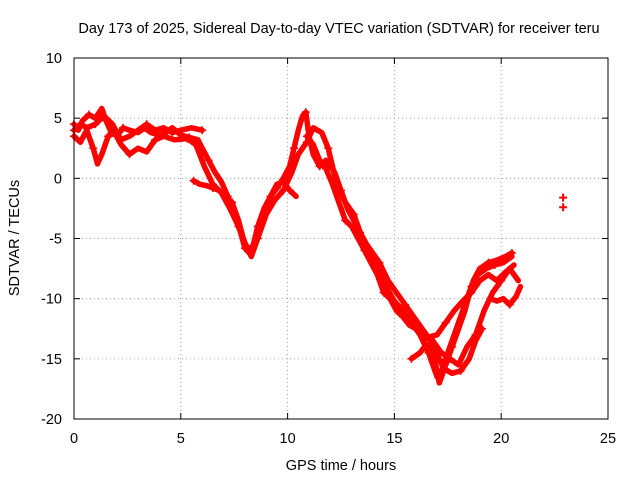 This screenshot has width=640, height=480. Describe the element at coordinates (343, 439) in the screenshot. I see `x-axis-tick-labels: 0 5 10 15 20 25` at that location.